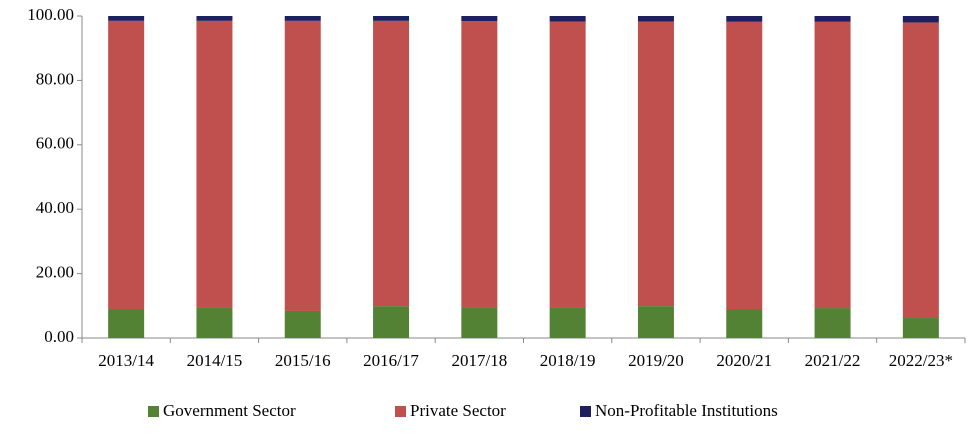 The width and height of the screenshot is (975, 434). What do you see at coordinates (686, 410) in the screenshot?
I see `legend-label: Non-Profitable Institutions` at bounding box center [686, 410].